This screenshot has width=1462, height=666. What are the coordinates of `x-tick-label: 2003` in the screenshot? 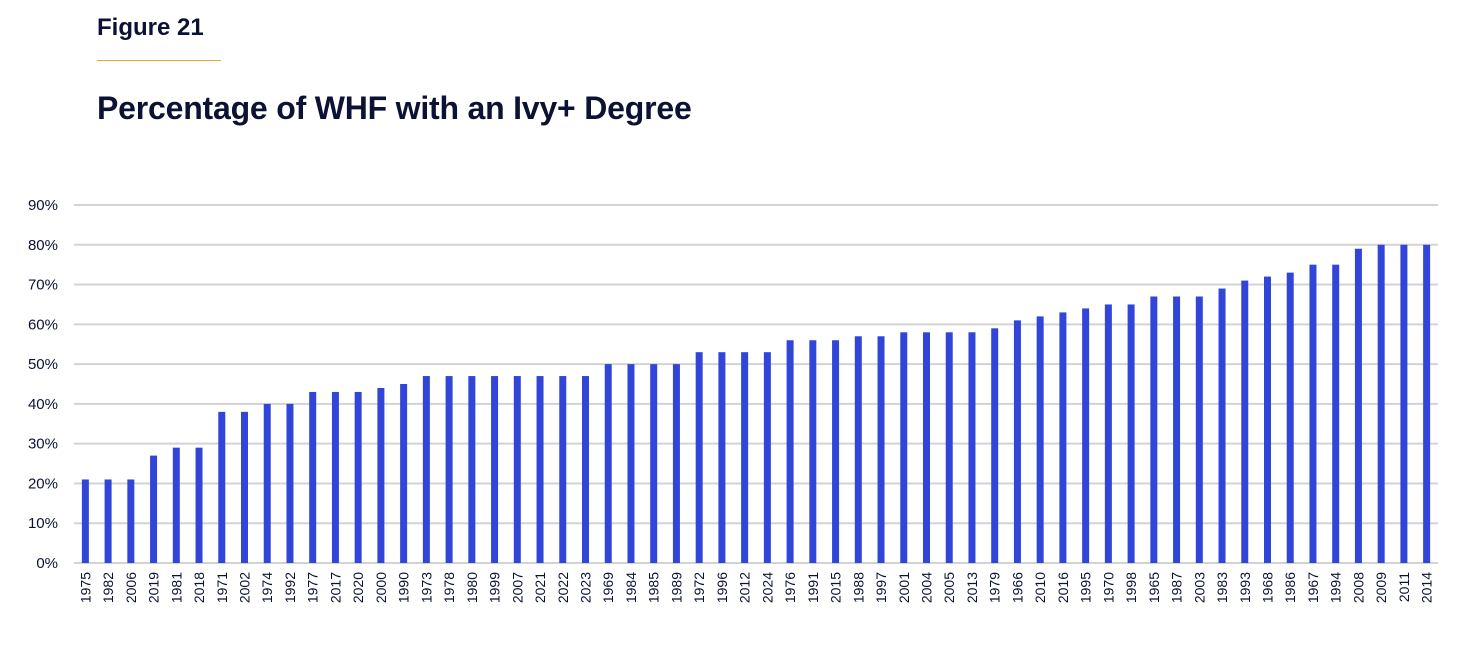 It's located at (1199, 587).